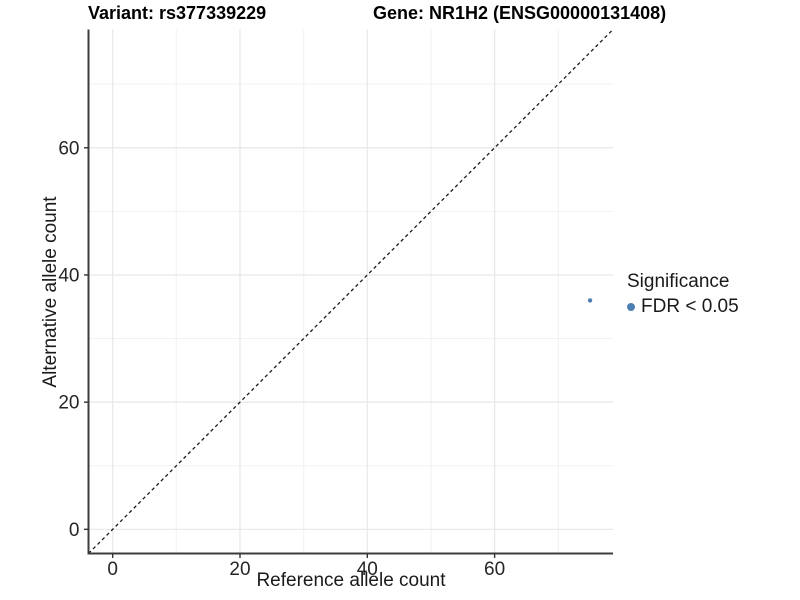 This screenshot has height=600, width=800. Describe the element at coordinates (68, 403) in the screenshot. I see `y-tick-label: 20` at that location.